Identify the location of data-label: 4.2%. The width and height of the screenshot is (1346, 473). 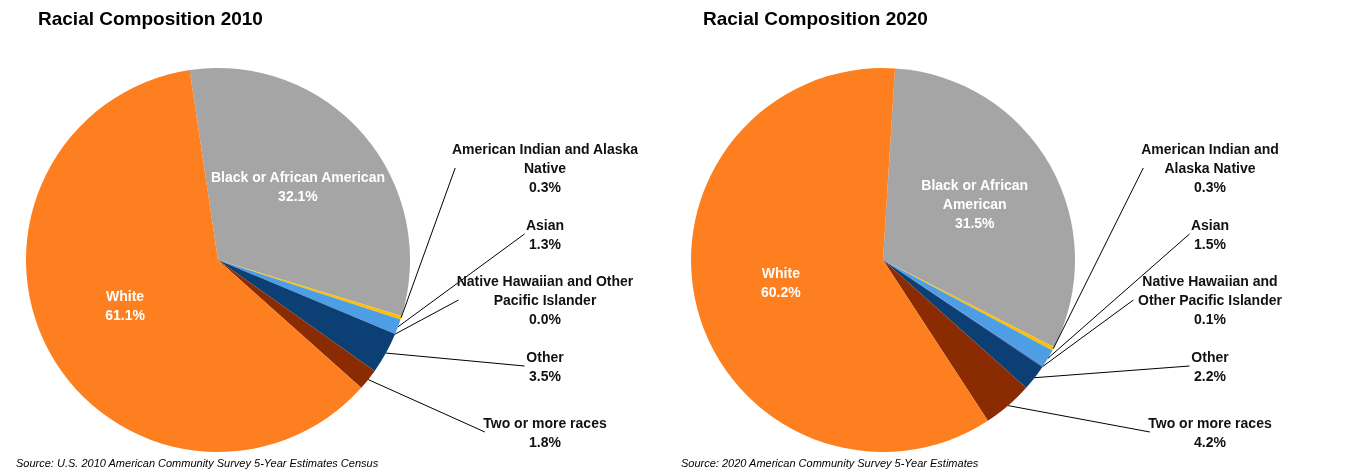
(1210, 441).